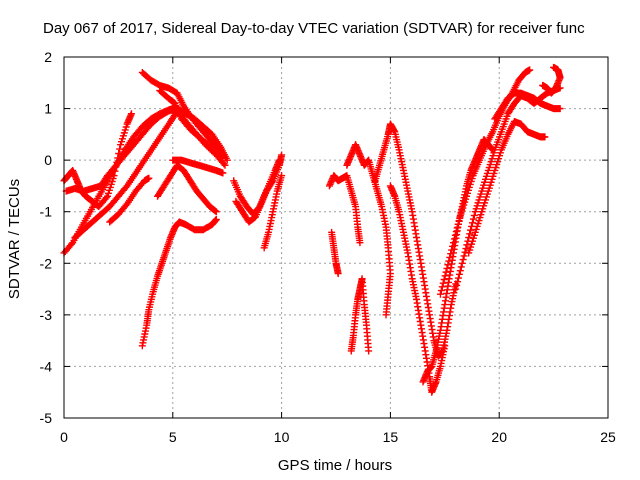 The width and height of the screenshot is (640, 480). I want to click on y-tick-label: -5, so click(46, 418).